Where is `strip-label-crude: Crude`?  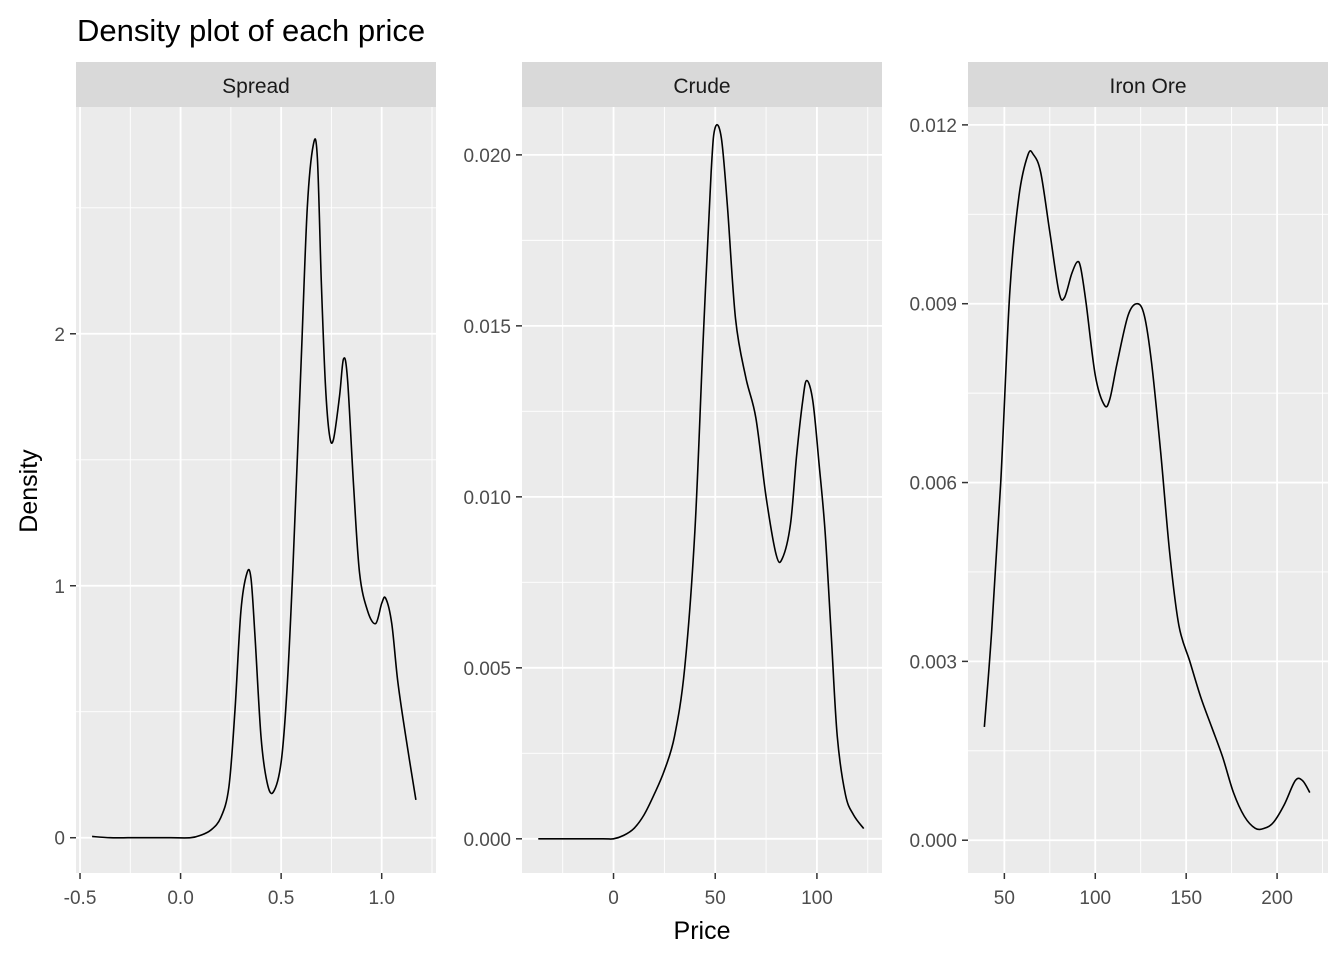
strip-label-crude: Crude is located at coordinates (701, 86).